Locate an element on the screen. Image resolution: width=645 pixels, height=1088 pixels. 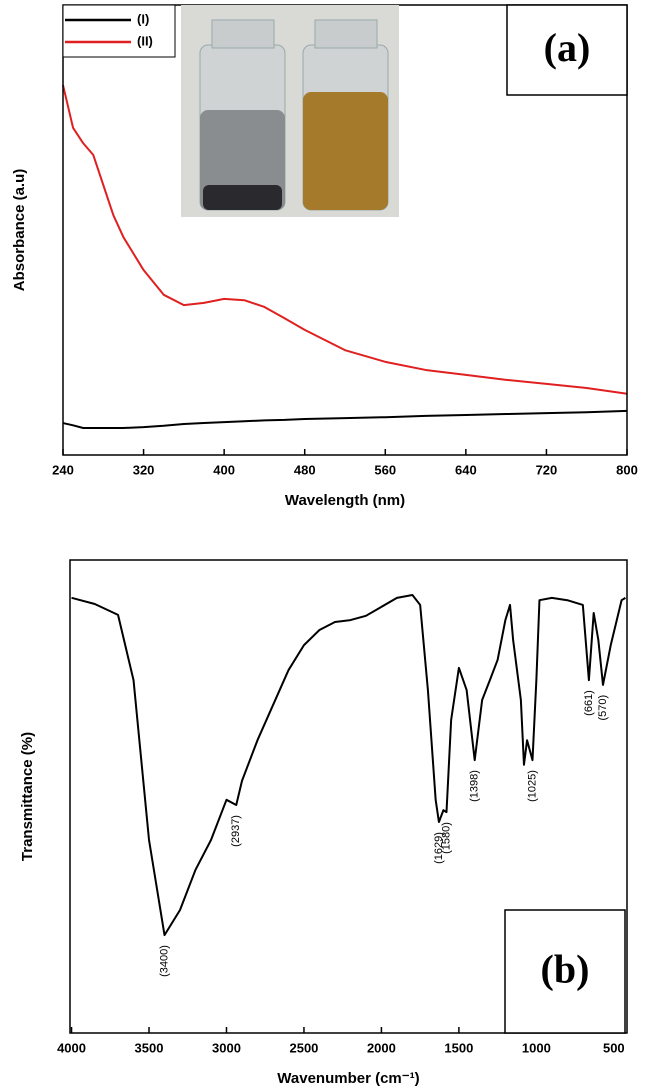
peak-annotation: (3400) is located at coordinates (164, 961).